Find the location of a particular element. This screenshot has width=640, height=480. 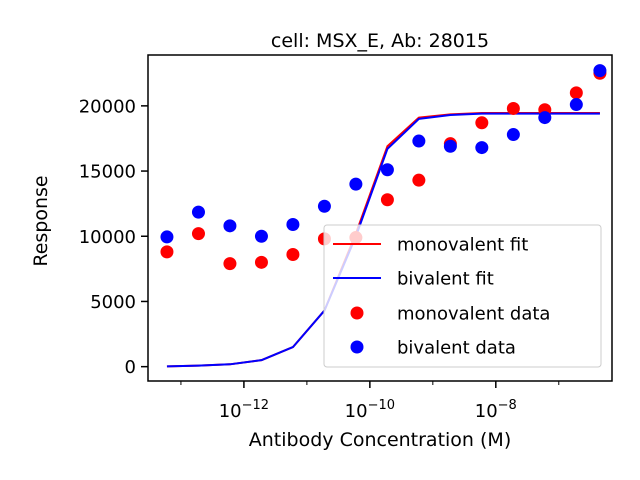

legend-item: bivalent fit is located at coordinates (413, 279).